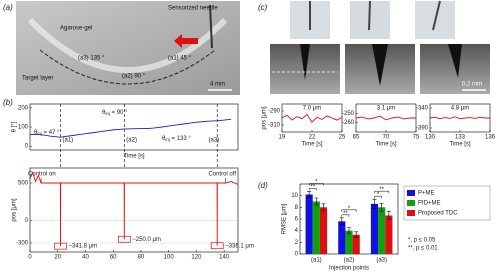 Image resolution: width=500 pixels, height=273 pixels. What do you see at coordinates (23, 108) in the screenshot?
I see `y-tick-label: 200` at bounding box center [23, 108].